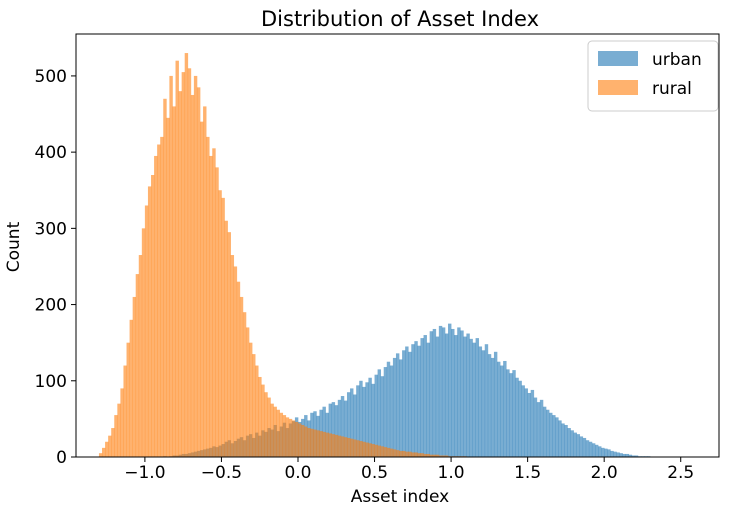 This screenshot has height=514, width=736. I want to click on x-tick-label: −1.0, so click(144, 473).